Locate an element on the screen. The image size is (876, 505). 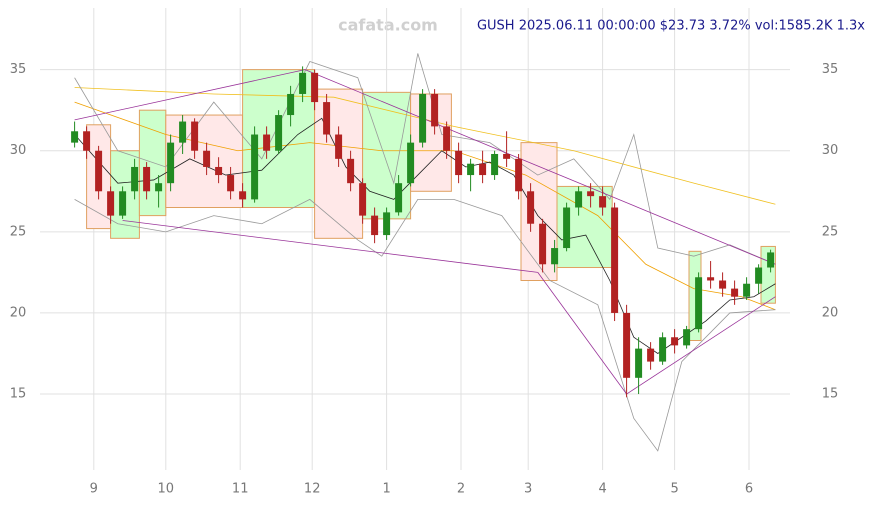
x-tick-label: 6 is located at coordinates (749, 489).